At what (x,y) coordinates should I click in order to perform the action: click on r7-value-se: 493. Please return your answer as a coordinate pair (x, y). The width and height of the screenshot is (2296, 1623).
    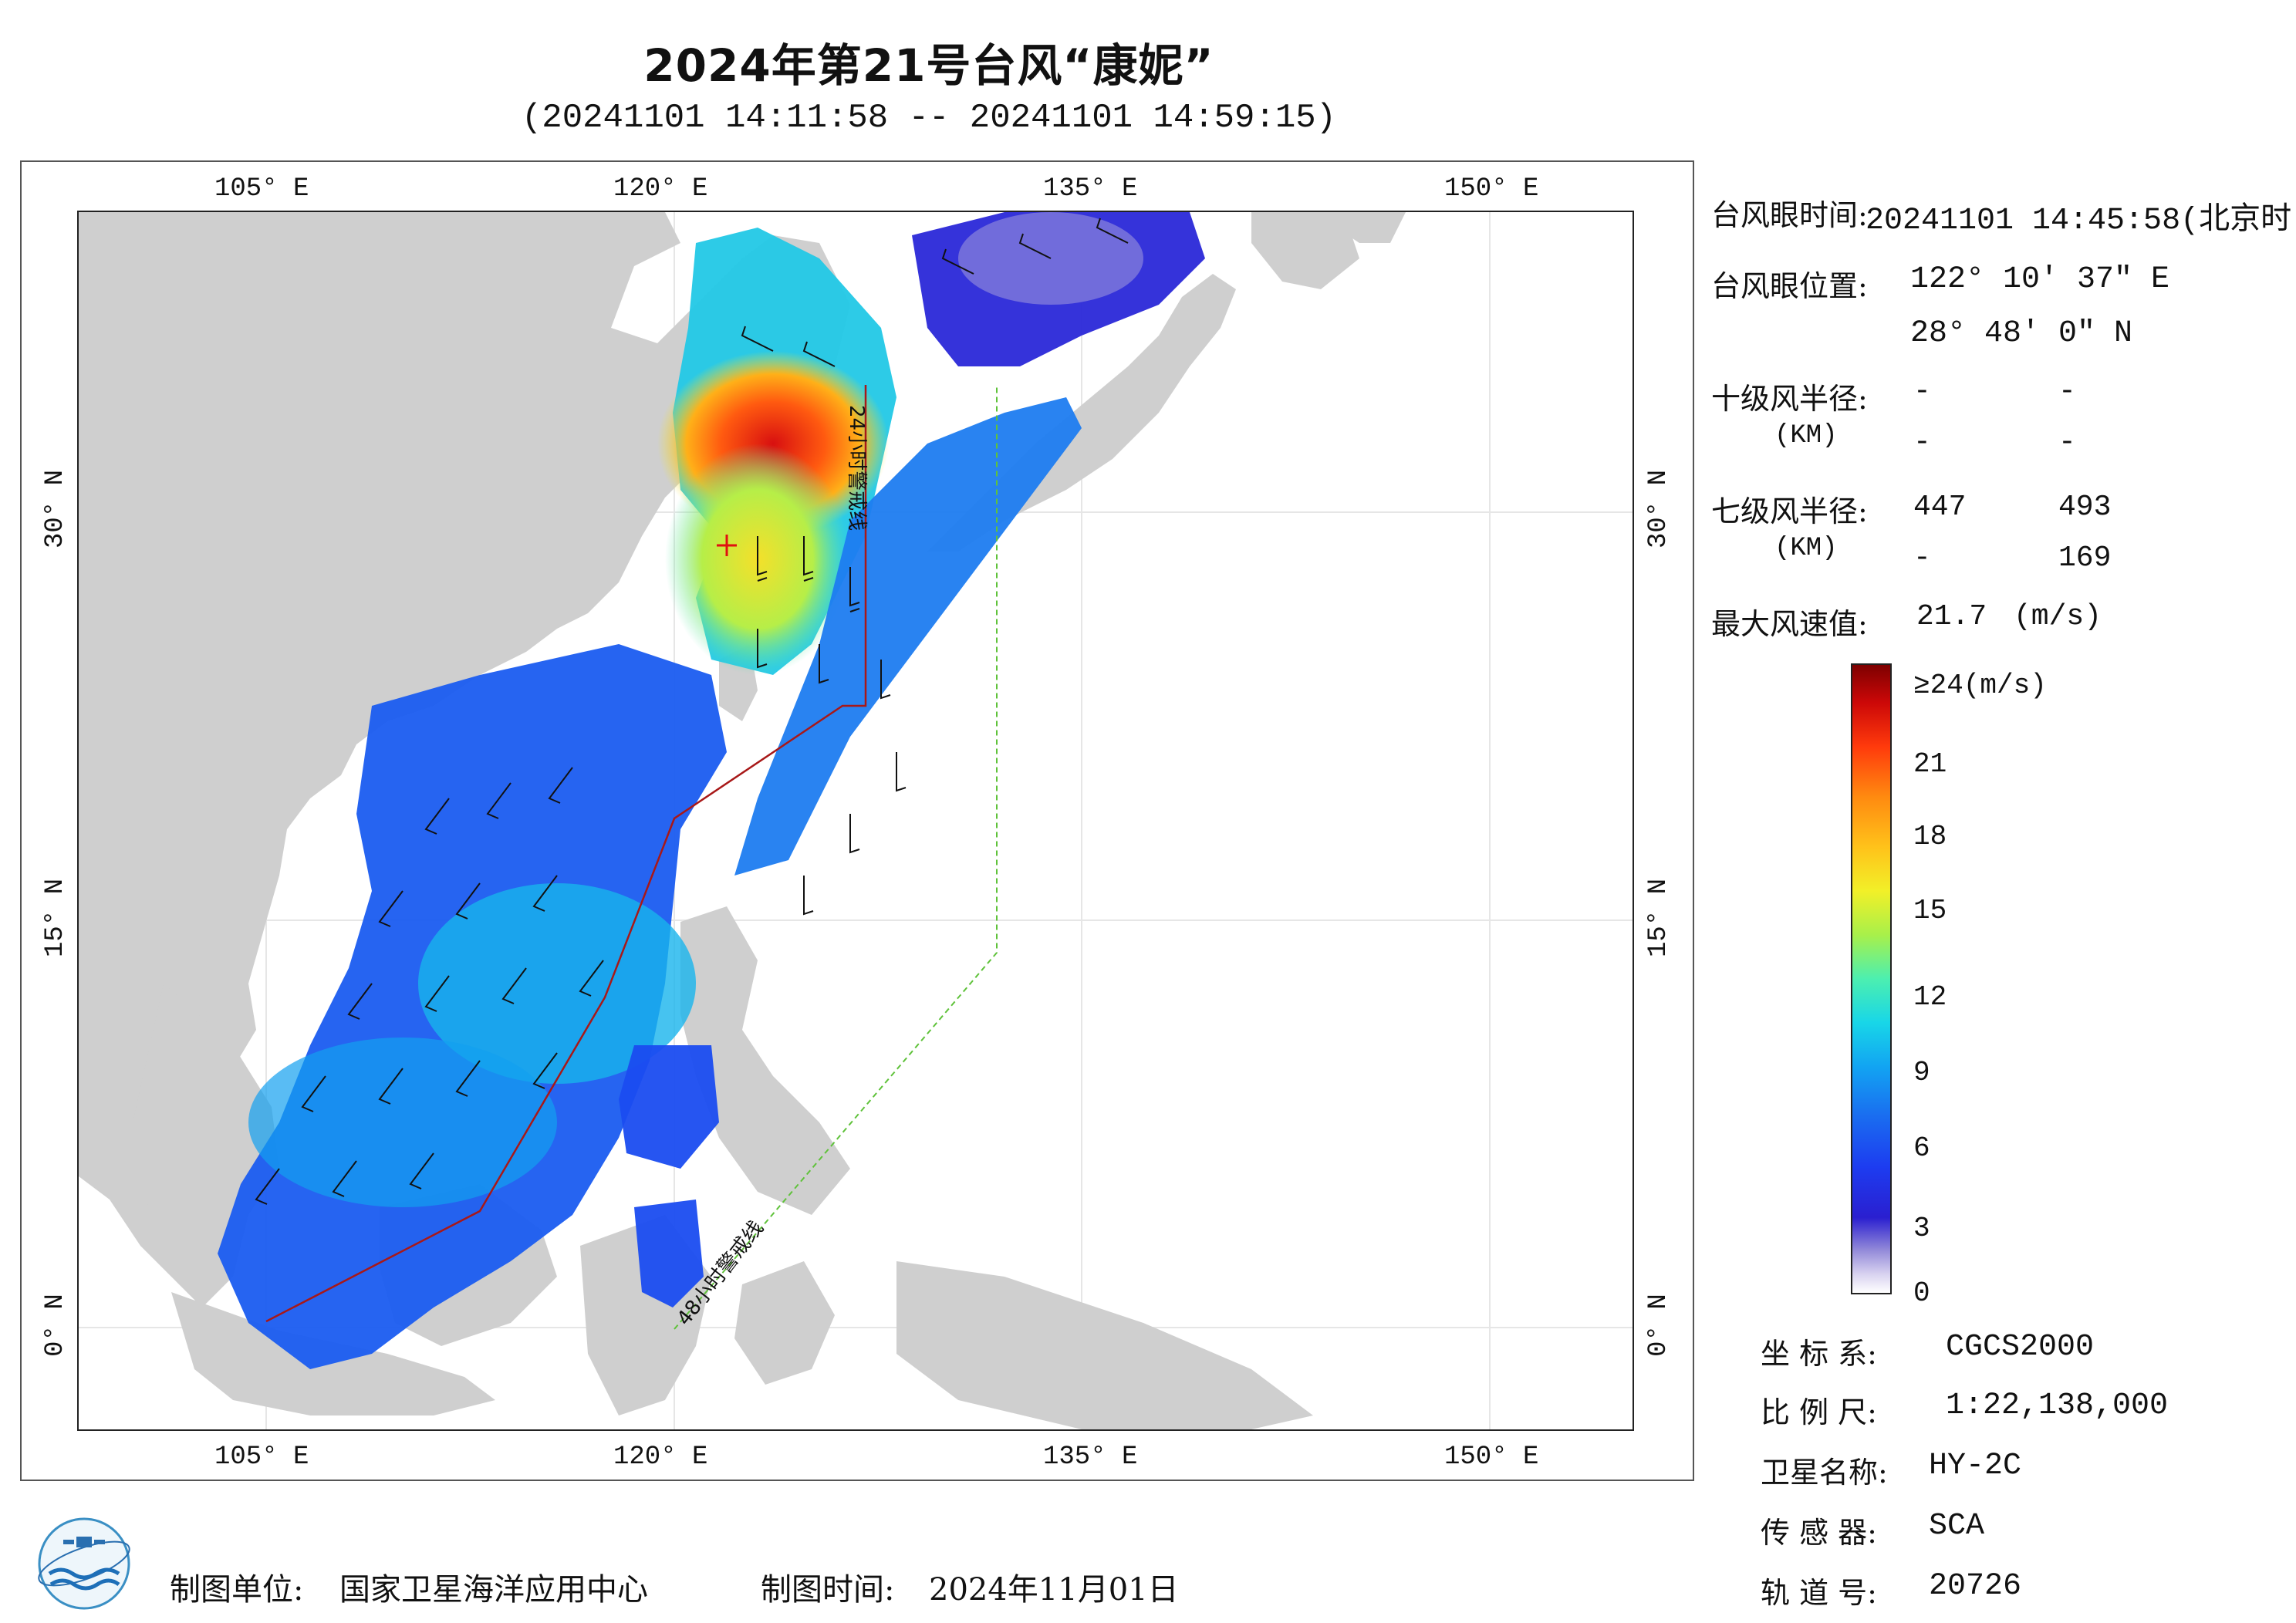
    Looking at the image, I should click on (2085, 507).